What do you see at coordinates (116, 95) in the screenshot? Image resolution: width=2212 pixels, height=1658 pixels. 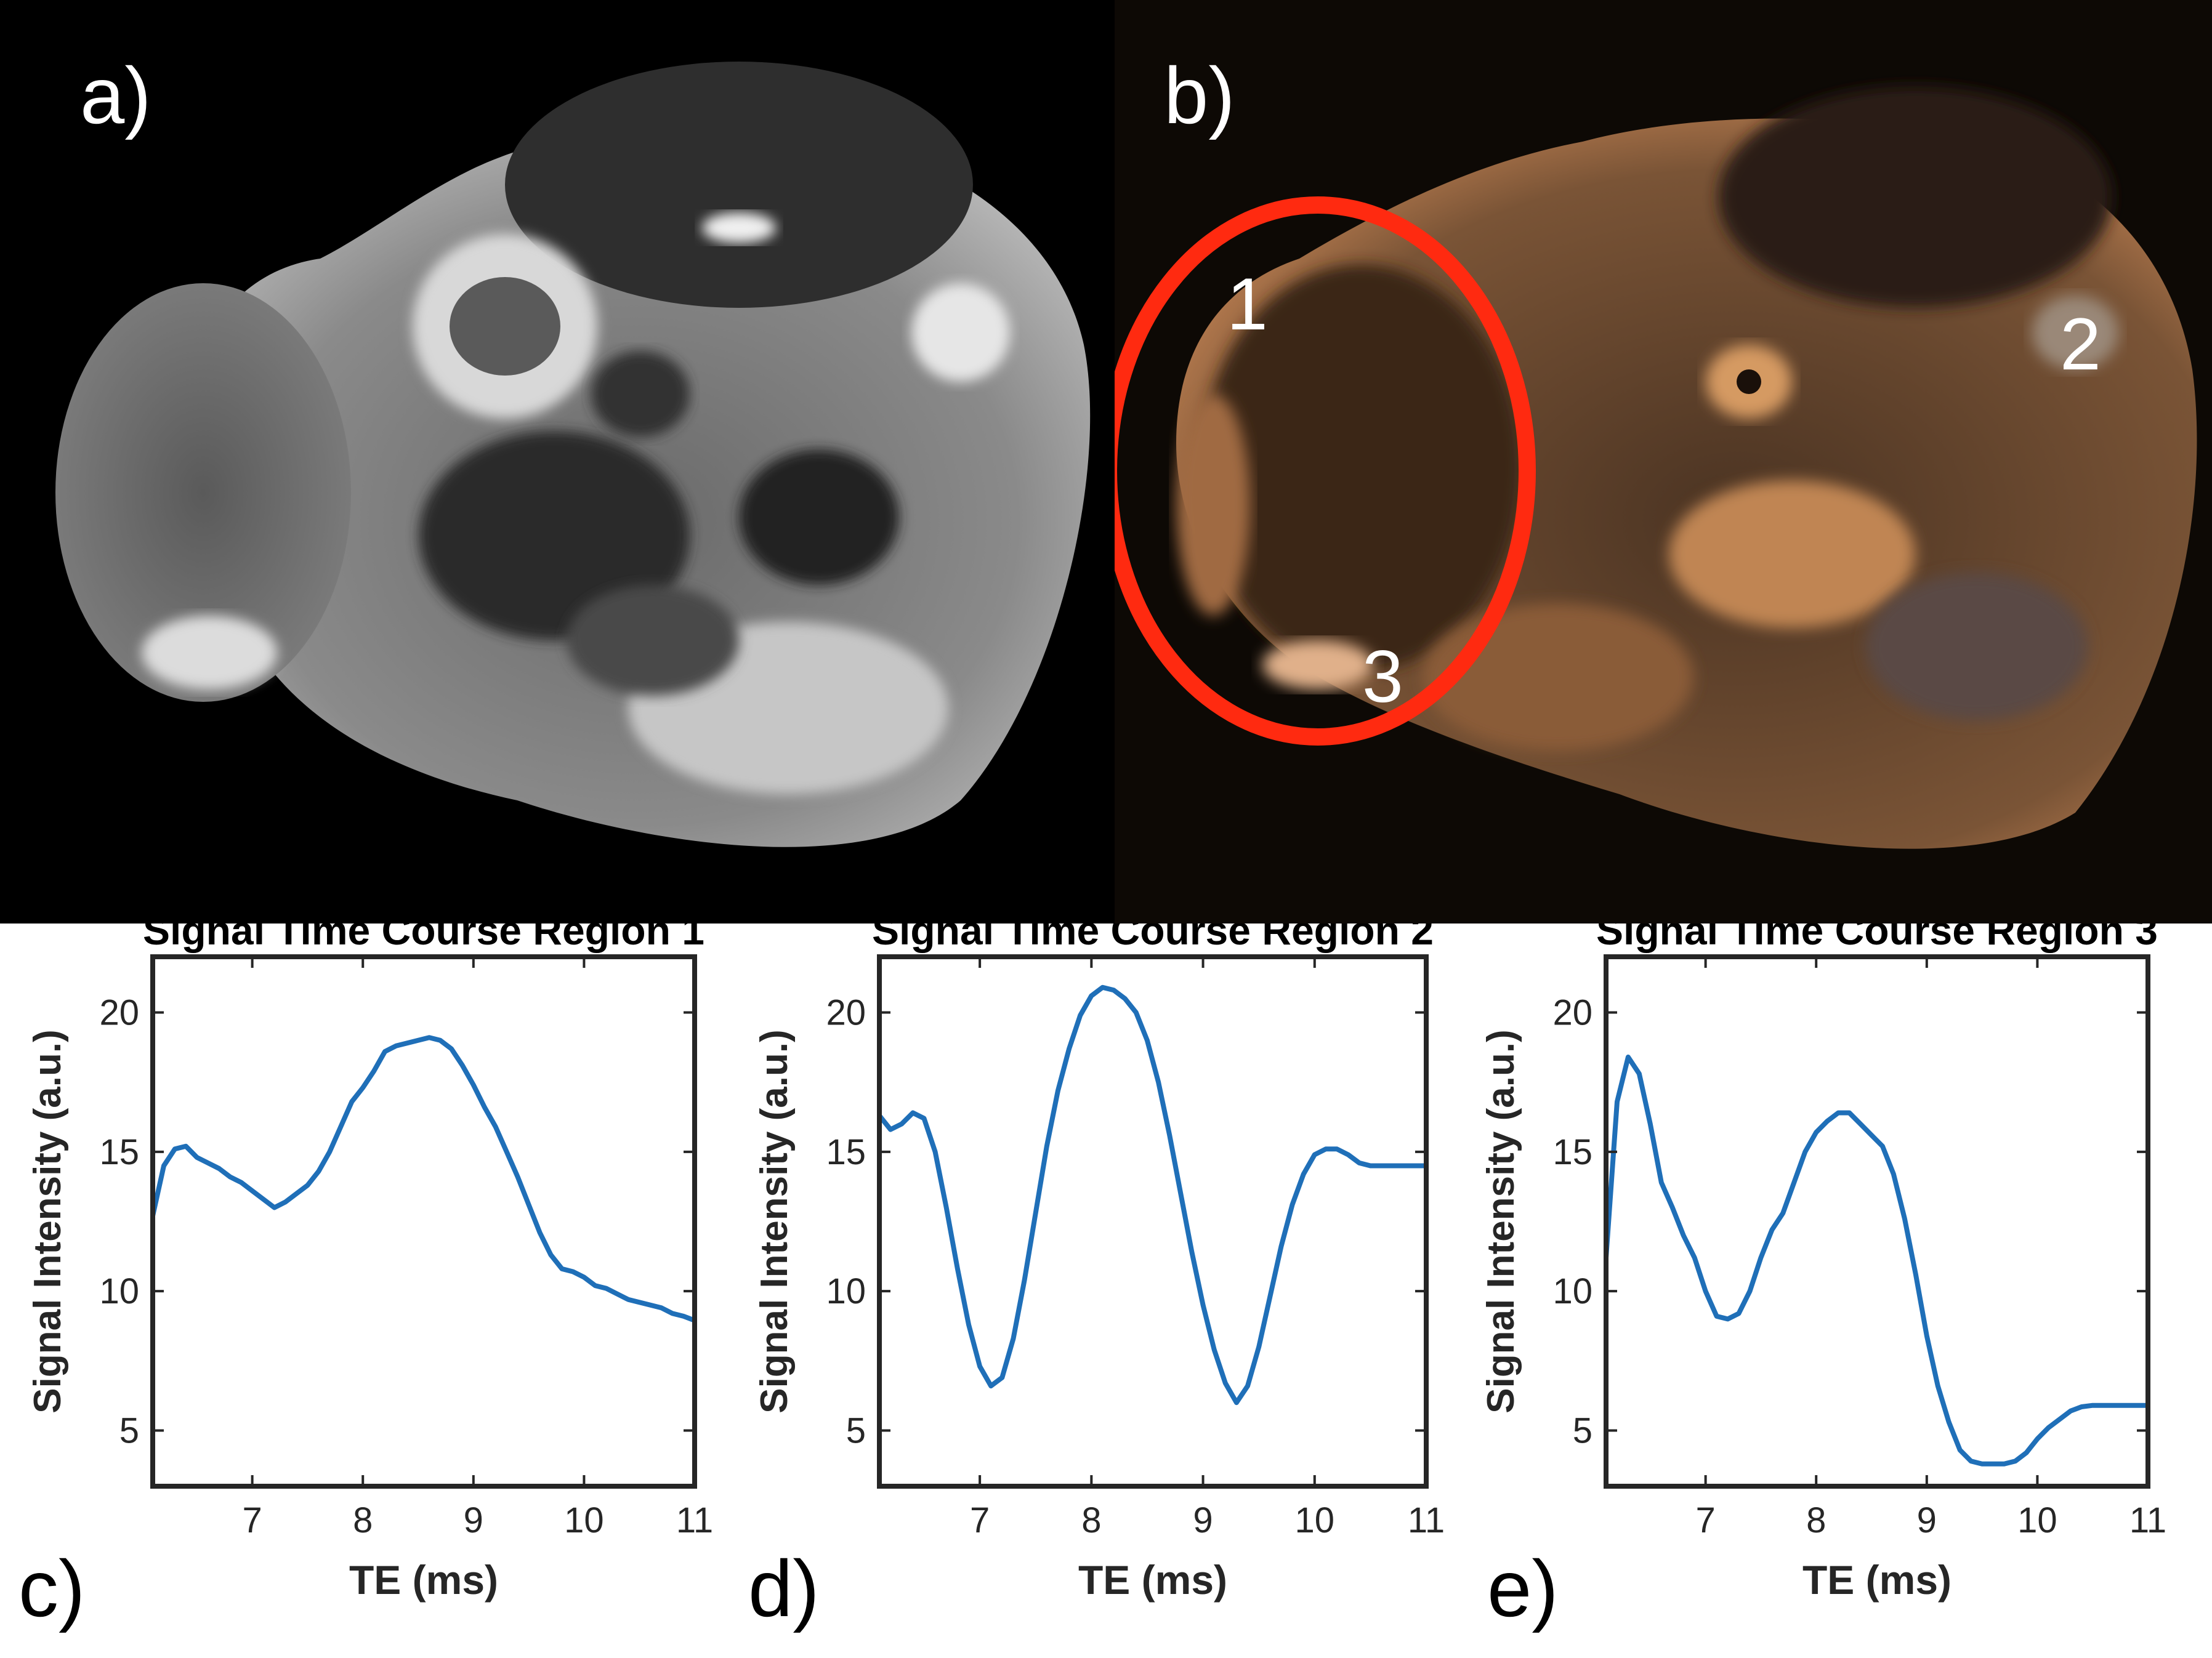 I see `panel-letter-a: a)` at bounding box center [116, 95].